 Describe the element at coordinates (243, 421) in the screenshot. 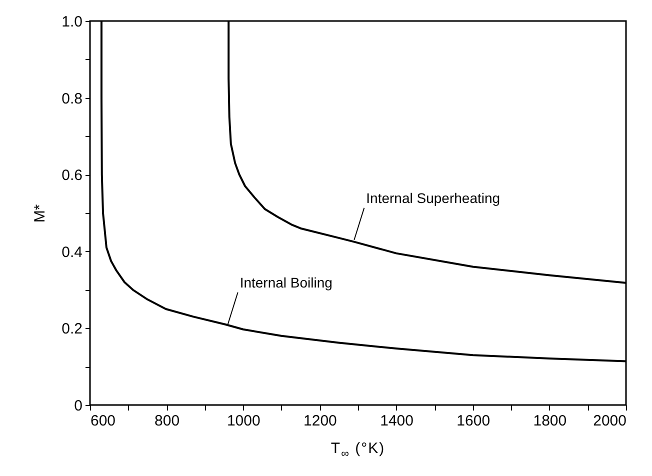

I see `x-tick-label: 1000` at that location.